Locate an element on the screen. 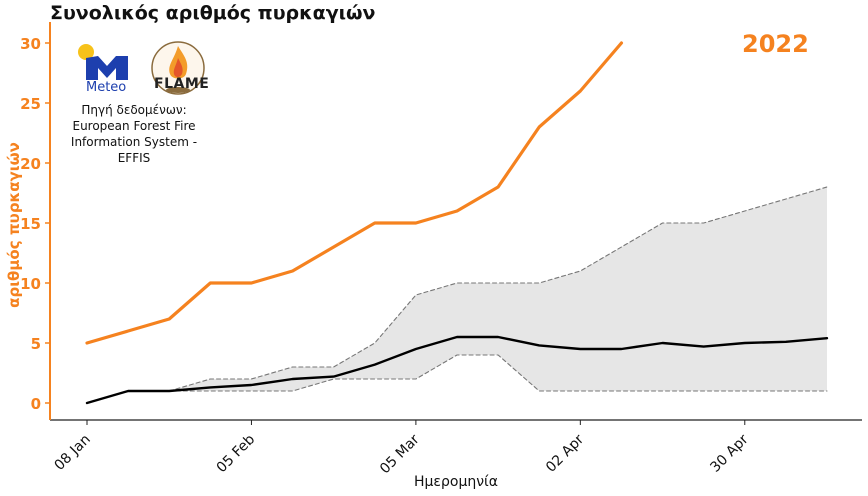 The height and width of the screenshot is (496, 868). x-tick-label: 05 Feb is located at coordinates (236, 453).